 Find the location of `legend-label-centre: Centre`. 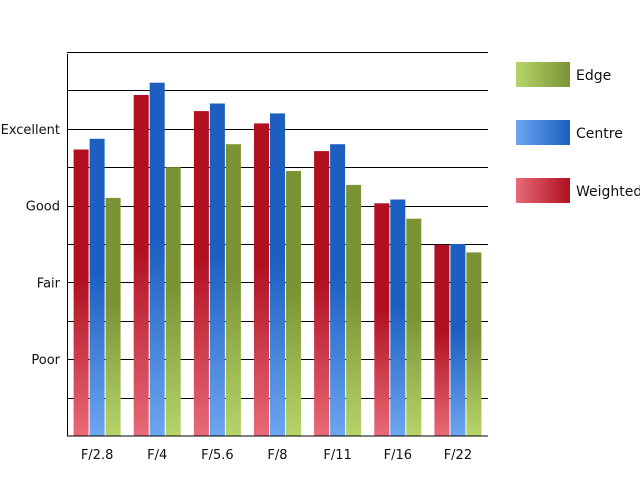

legend-label-centre: Centre is located at coordinates (599, 134).